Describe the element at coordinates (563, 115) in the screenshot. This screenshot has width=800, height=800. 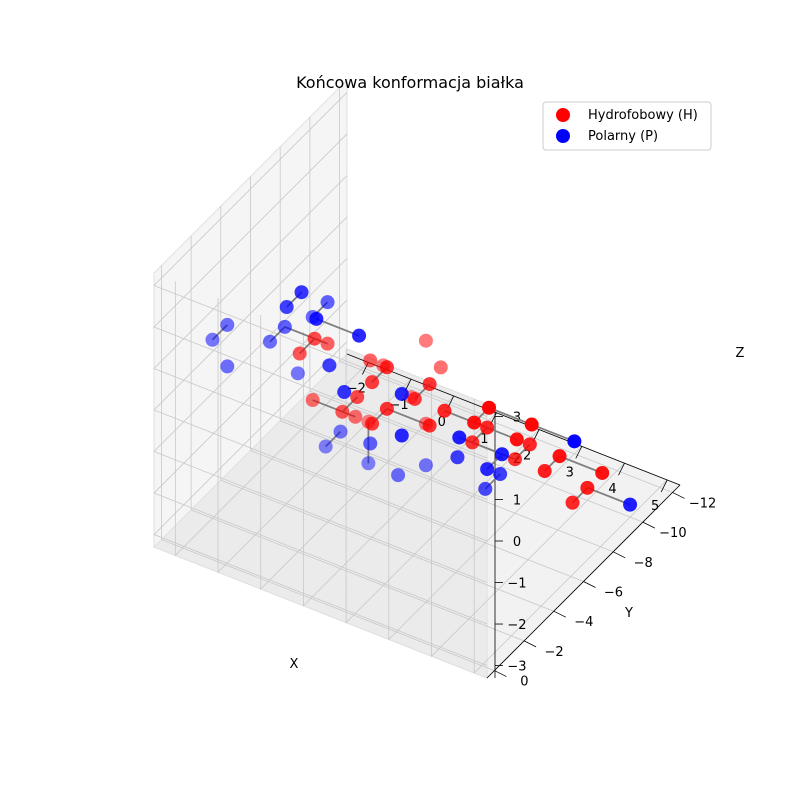
I see `legend-marker-hydrophobic` at that location.